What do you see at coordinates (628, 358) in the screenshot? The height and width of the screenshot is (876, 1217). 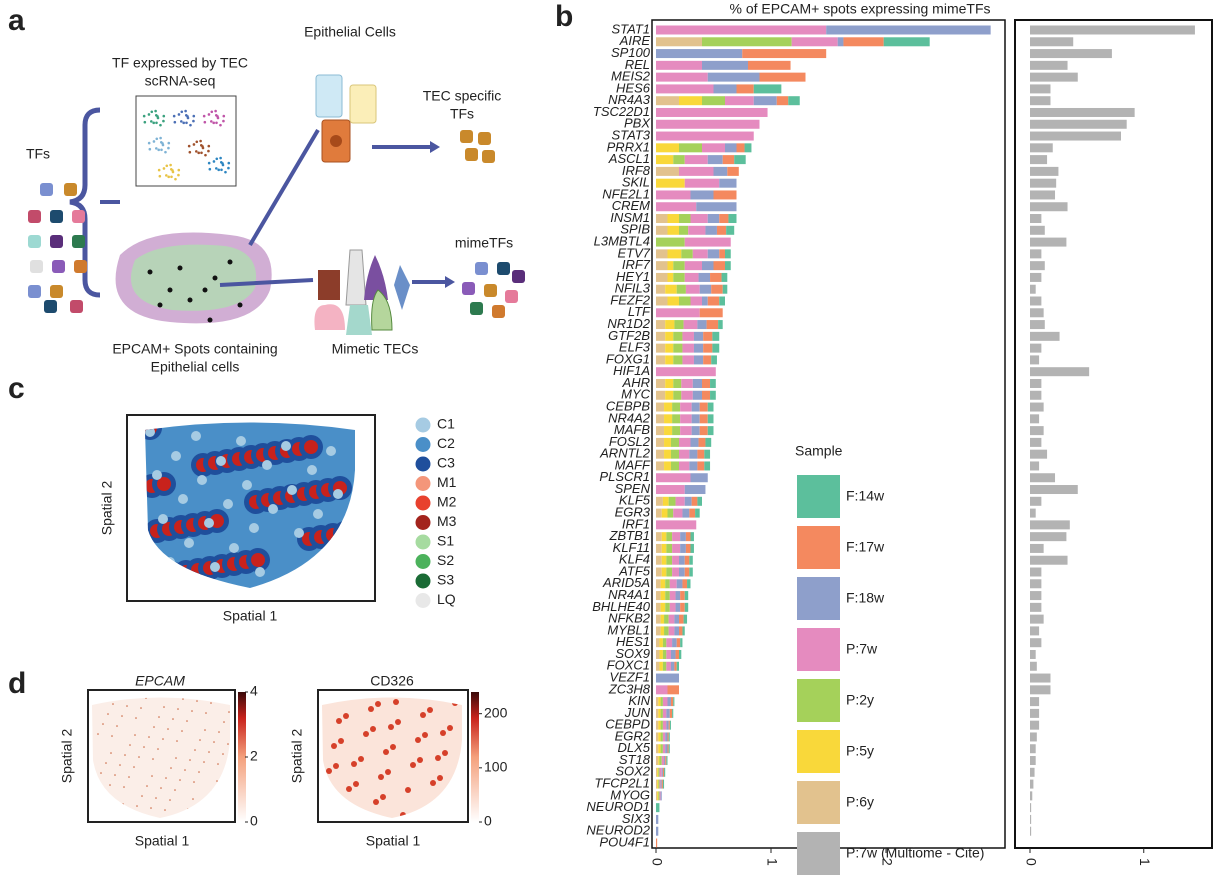 I see `category-label: FOXG1` at bounding box center [628, 358].